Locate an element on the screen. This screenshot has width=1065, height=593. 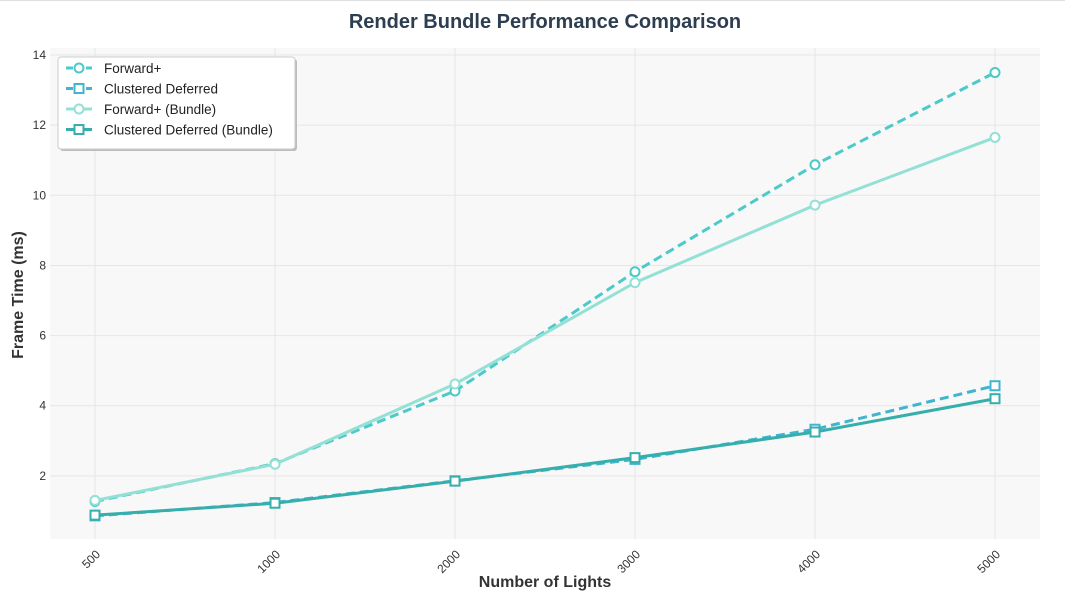
y-tick-label: 8 is located at coordinates (42, 265).